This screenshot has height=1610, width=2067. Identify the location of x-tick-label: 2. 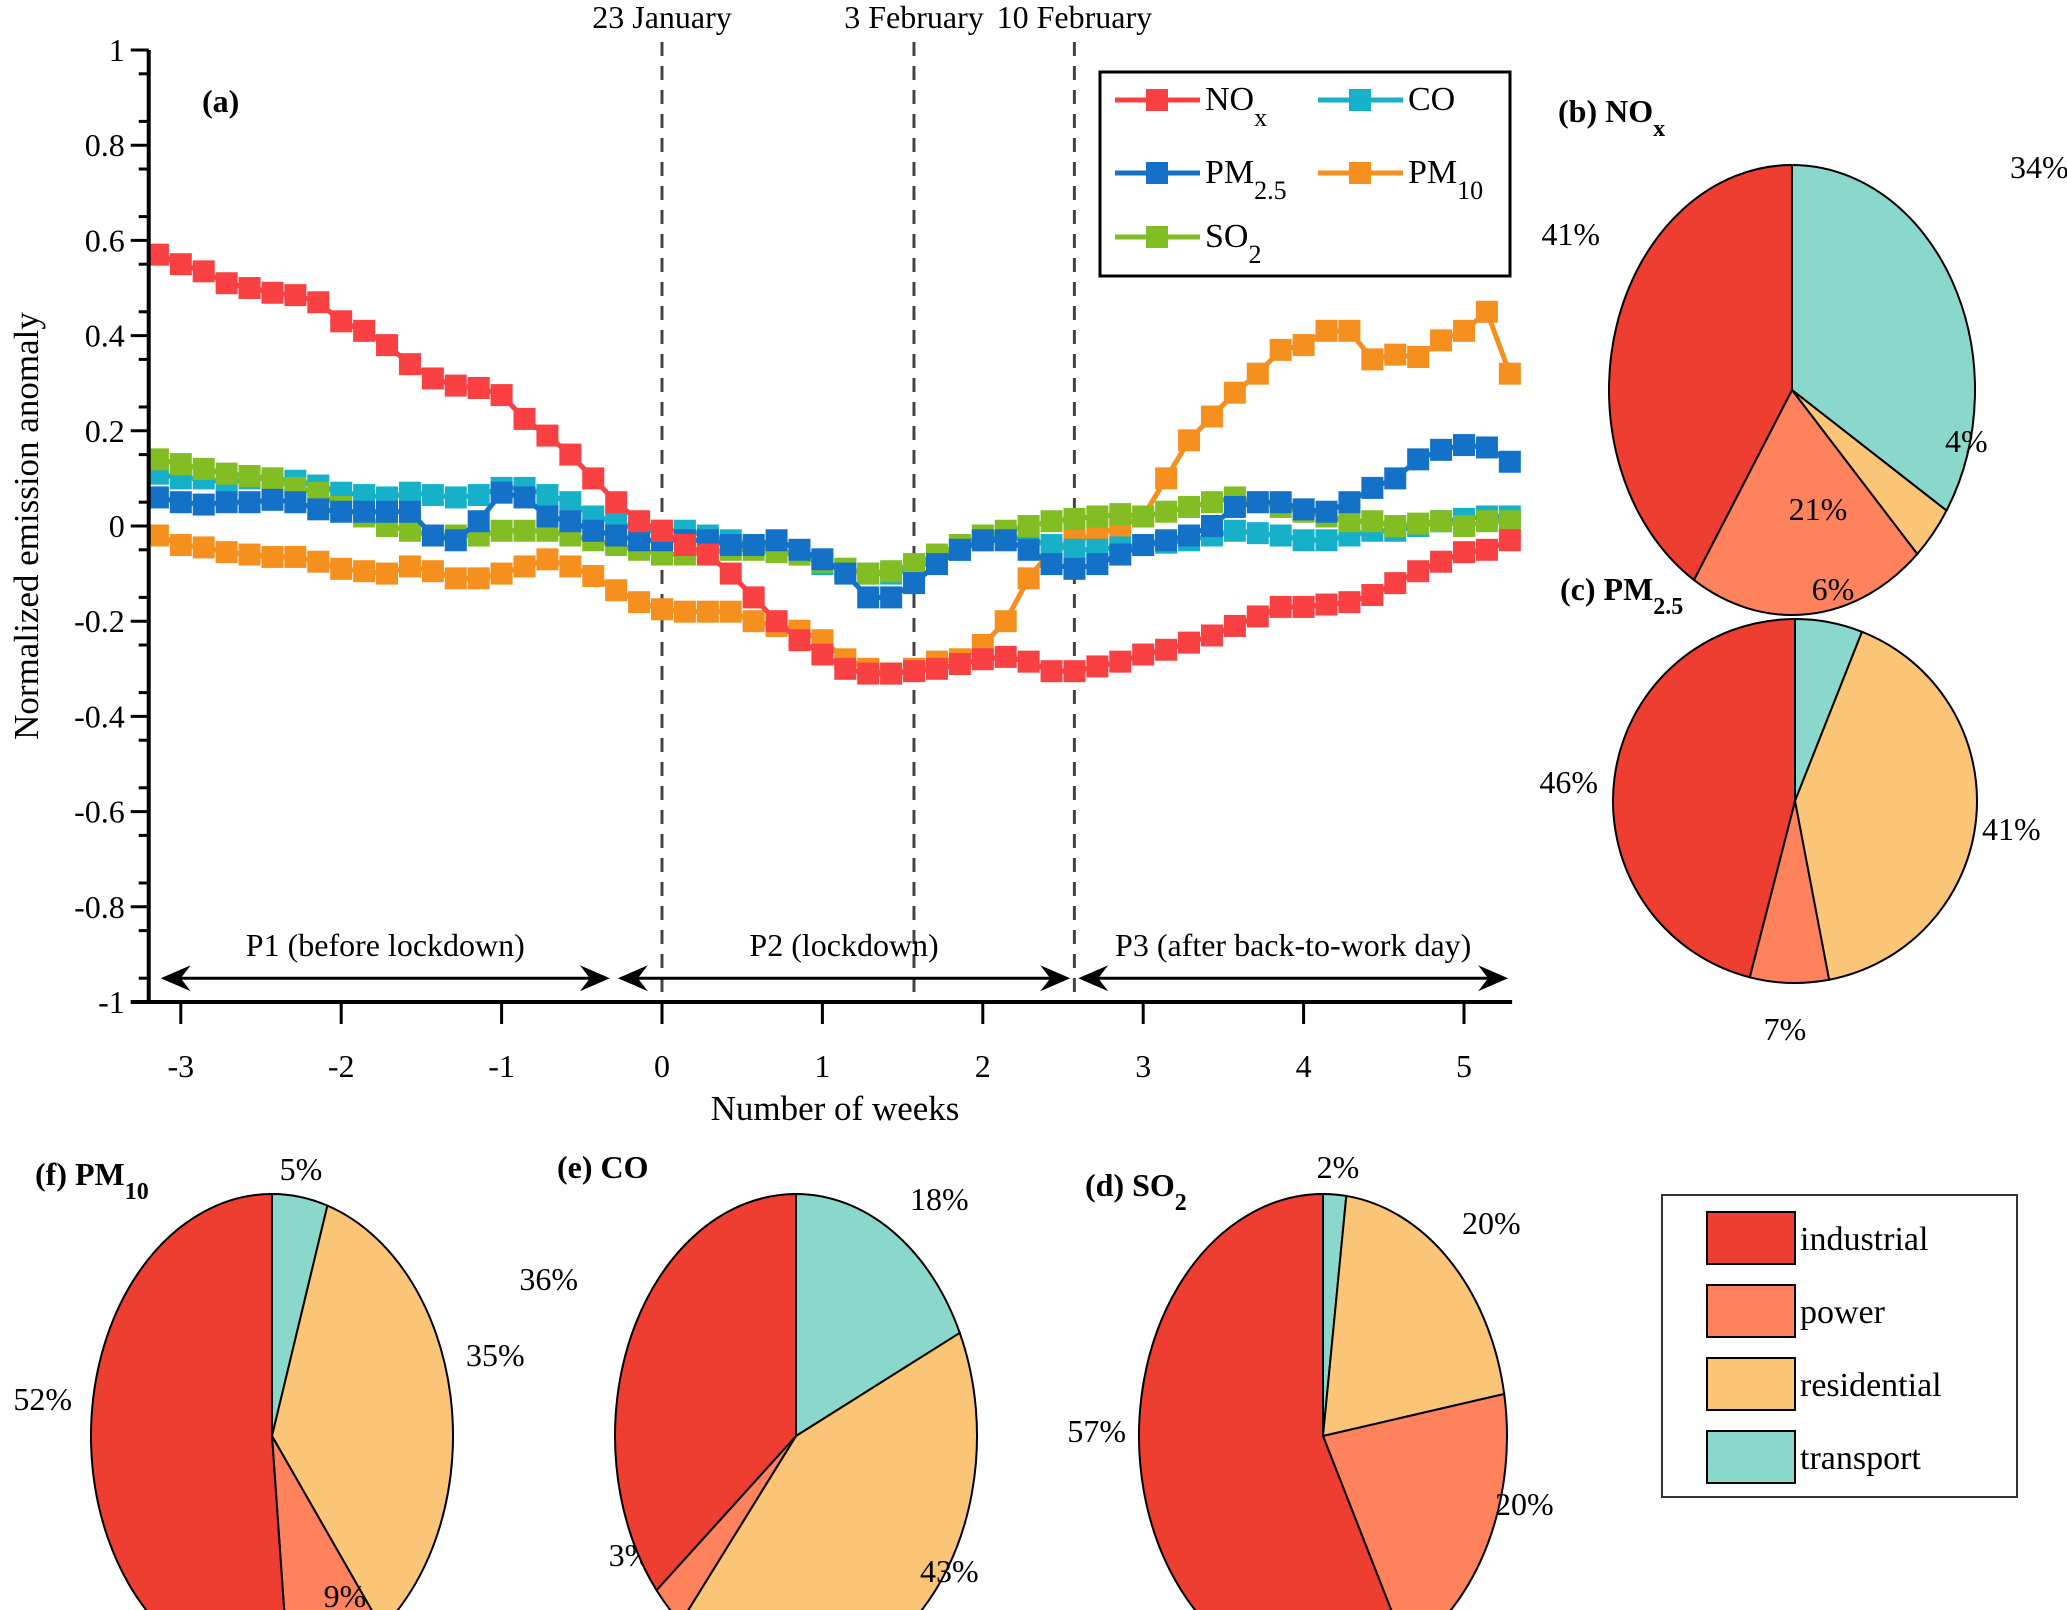
(983, 1066).